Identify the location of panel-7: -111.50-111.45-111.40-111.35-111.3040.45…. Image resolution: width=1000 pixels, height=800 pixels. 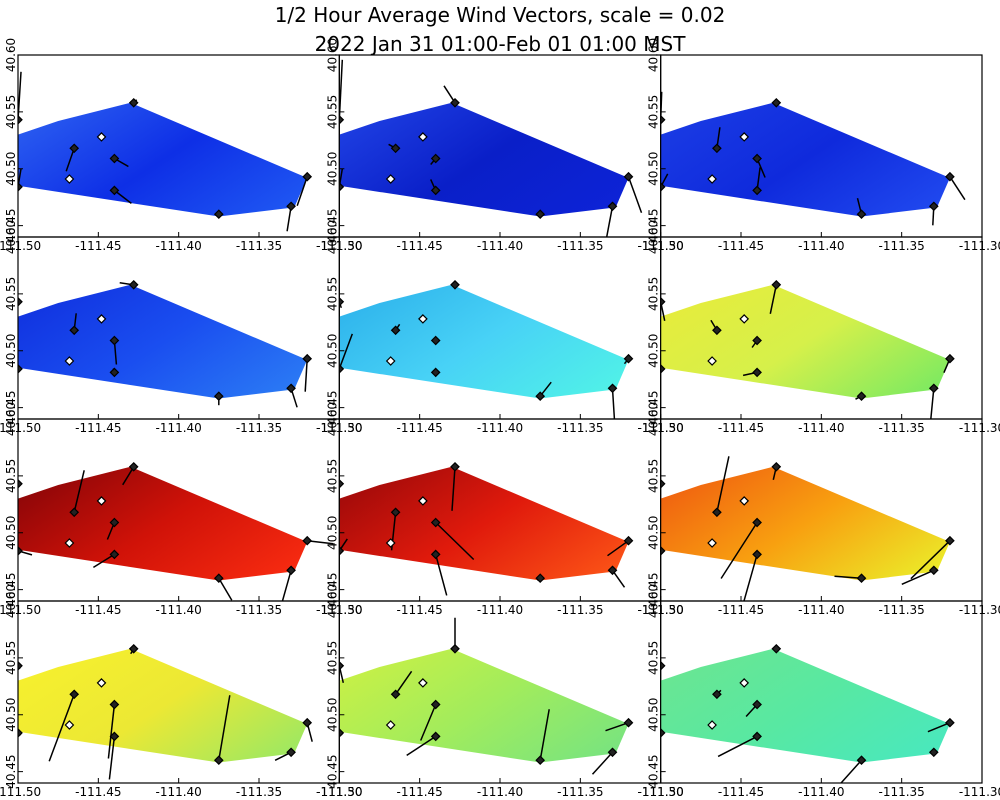
(181, 509).